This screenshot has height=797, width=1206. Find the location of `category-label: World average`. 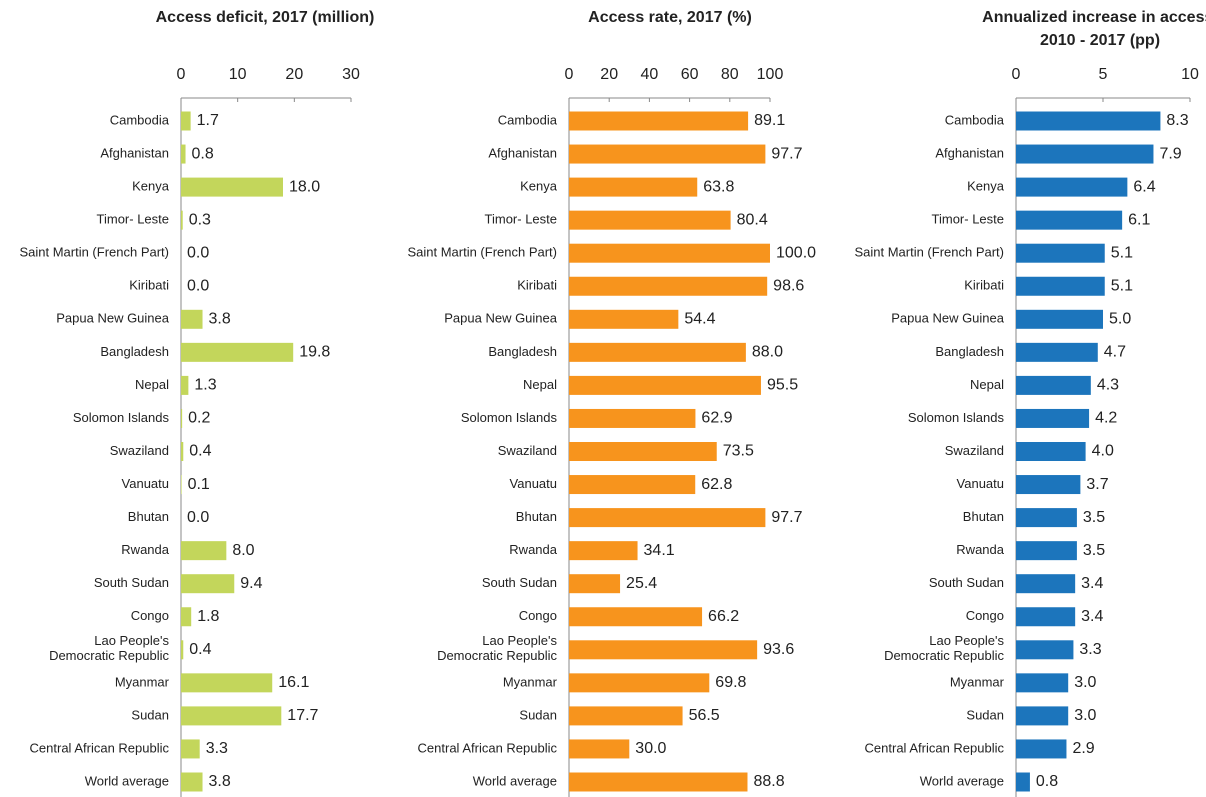

category-label: World average is located at coordinates (962, 780).